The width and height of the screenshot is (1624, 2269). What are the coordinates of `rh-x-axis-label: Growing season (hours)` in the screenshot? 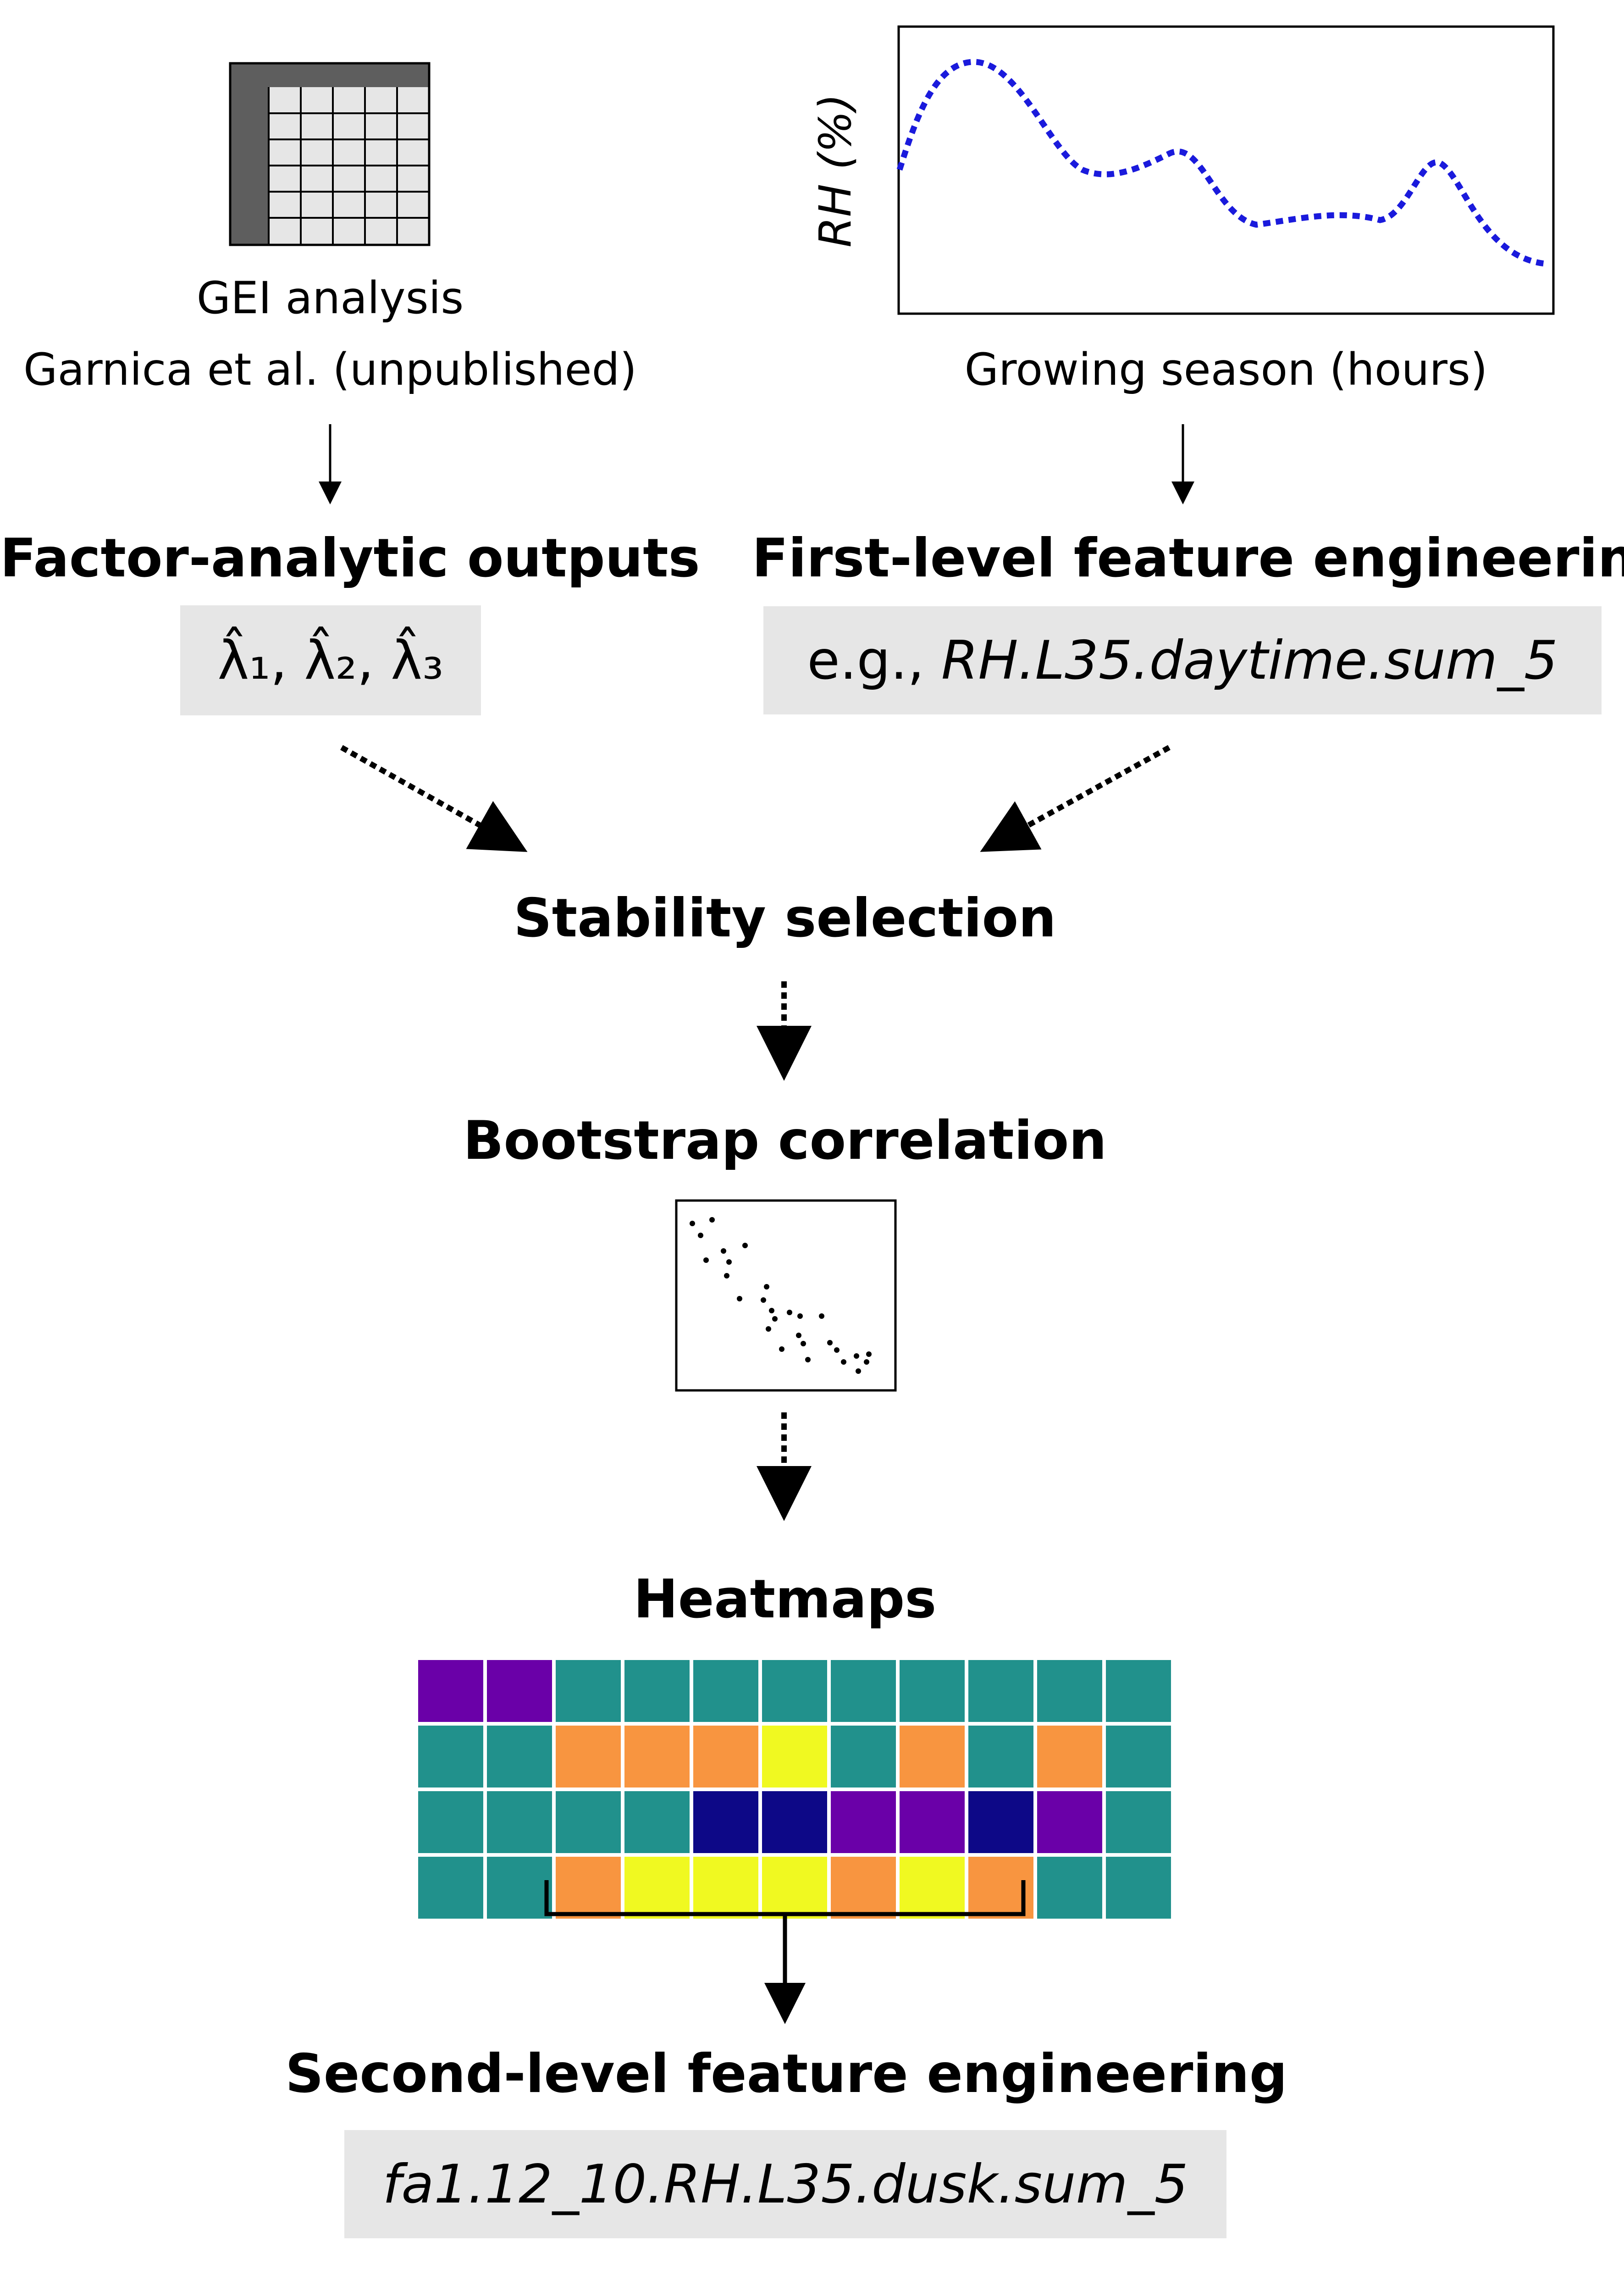 It's located at (1226, 370).